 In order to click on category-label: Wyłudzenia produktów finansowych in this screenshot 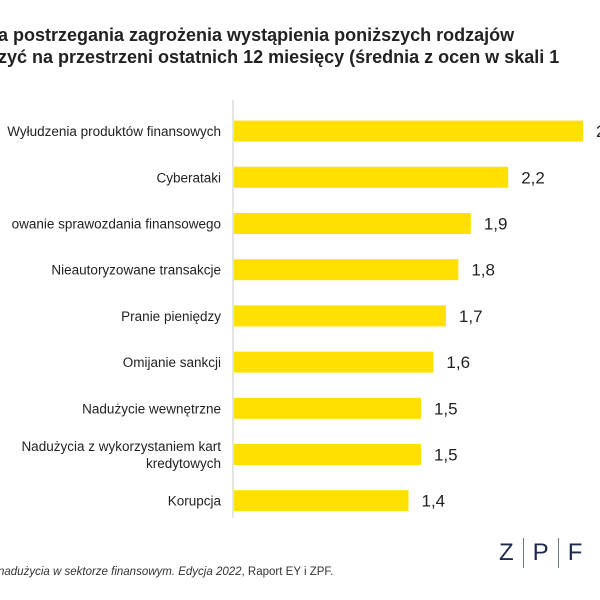, I will do `click(114, 131)`.